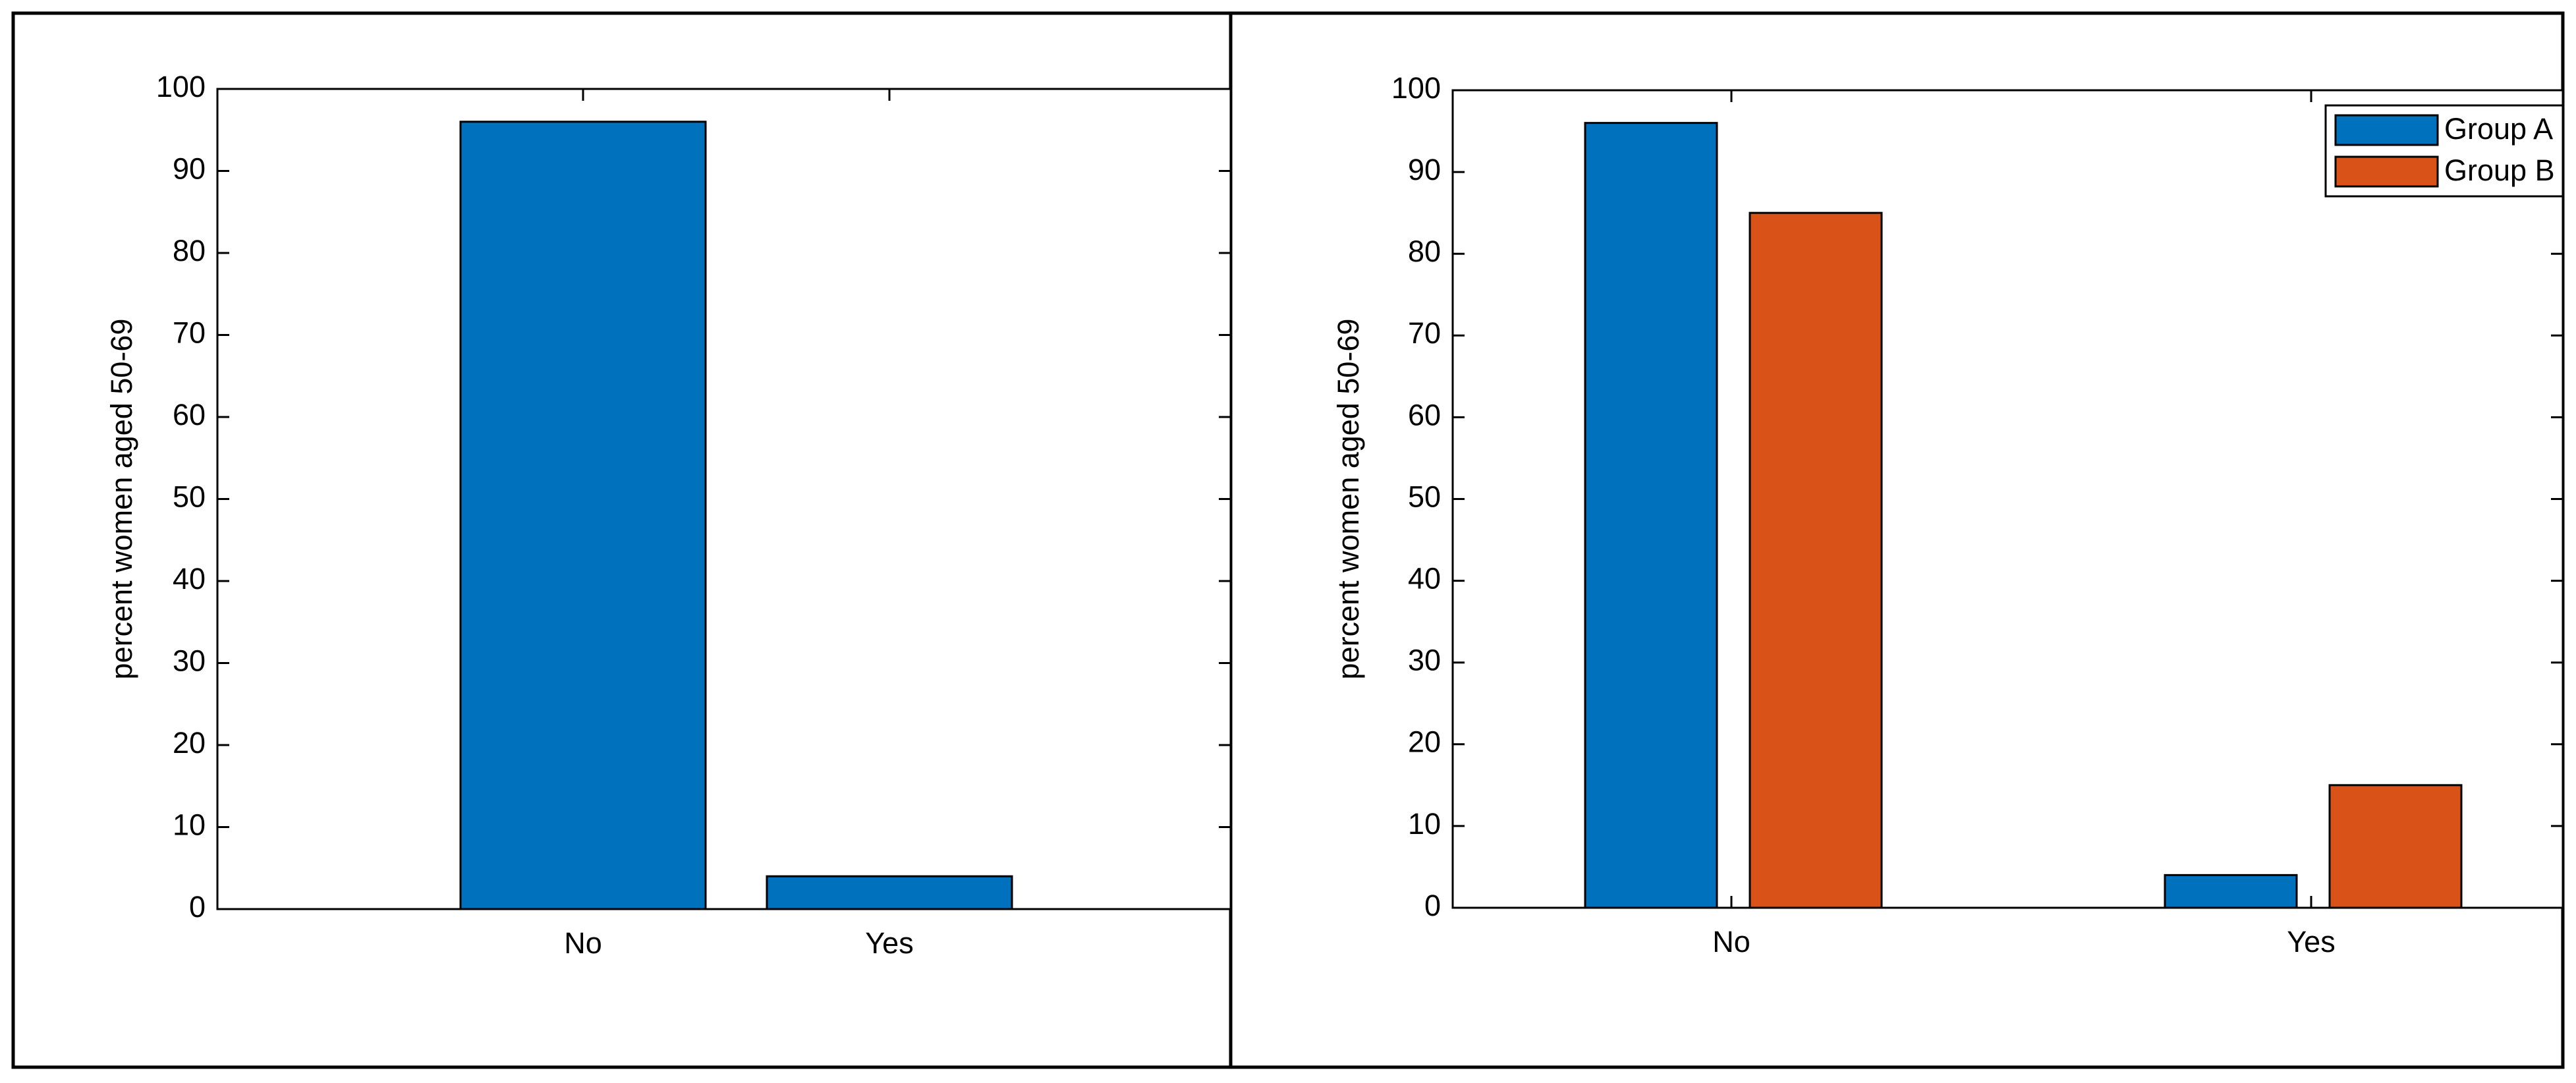 The height and width of the screenshot is (1083, 2576). What do you see at coordinates (2499, 170) in the screenshot?
I see `legend-label: Group B` at bounding box center [2499, 170].